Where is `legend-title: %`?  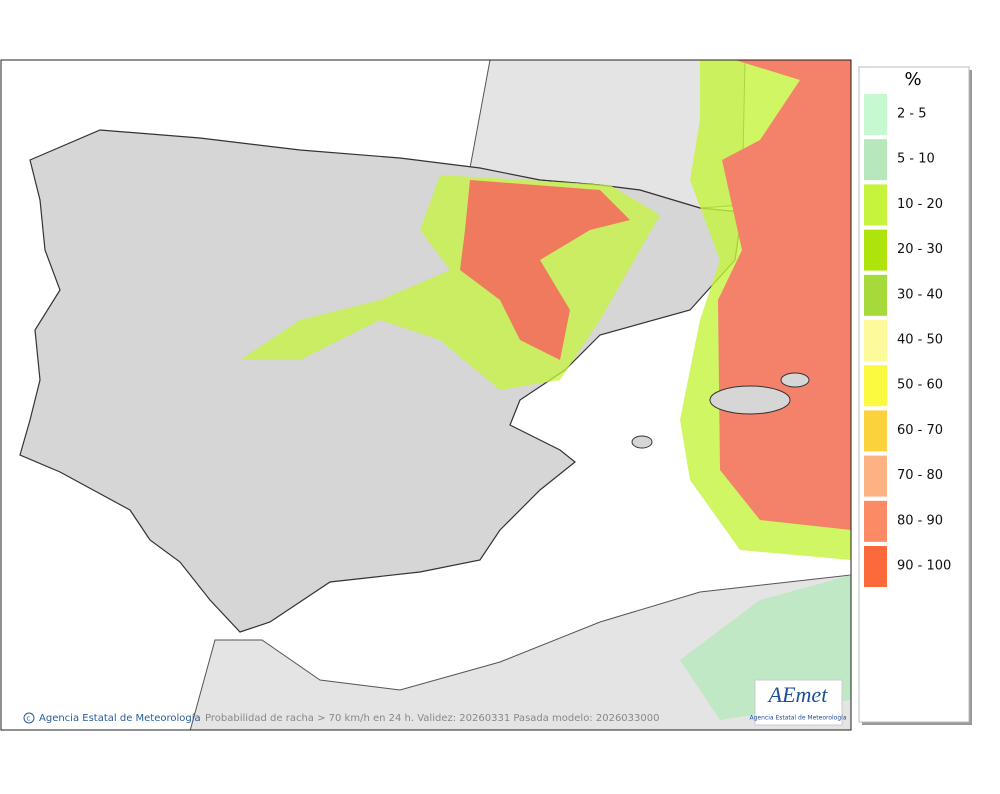 legend-title: % is located at coordinates (912, 79).